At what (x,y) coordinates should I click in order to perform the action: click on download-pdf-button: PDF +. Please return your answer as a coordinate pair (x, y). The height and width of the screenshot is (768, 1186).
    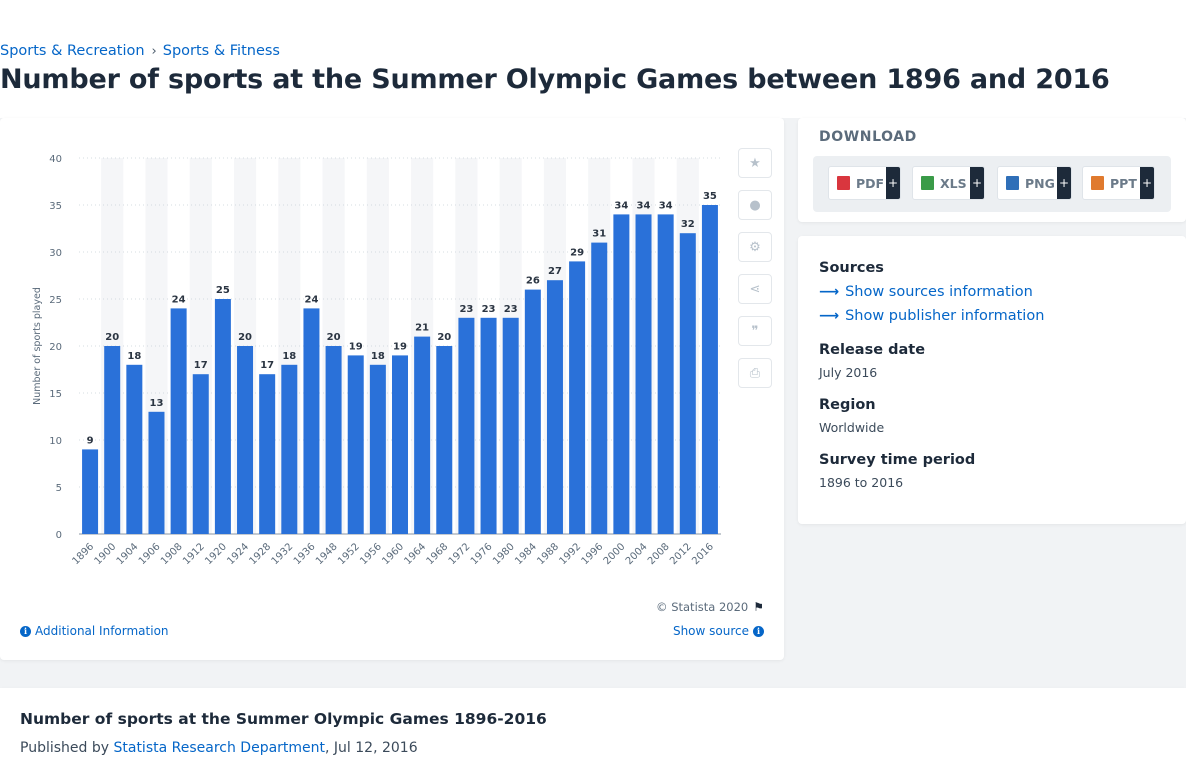
    Looking at the image, I should click on (864, 183).